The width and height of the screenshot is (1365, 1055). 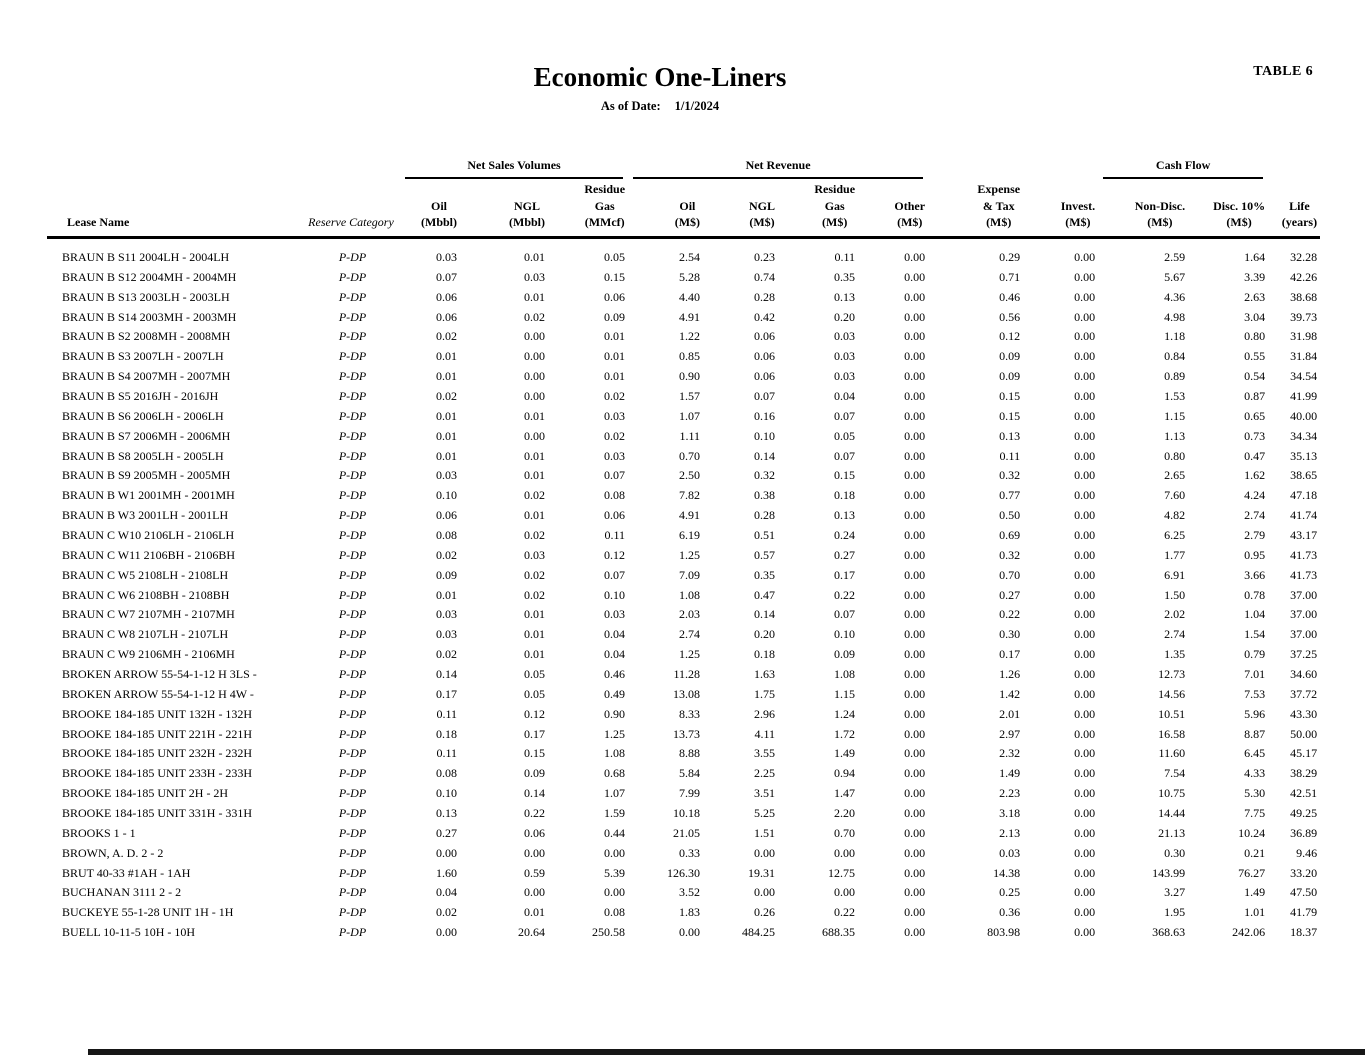 I want to click on cell-residue-gas-mmcf: 0.06, so click(x=615, y=515).